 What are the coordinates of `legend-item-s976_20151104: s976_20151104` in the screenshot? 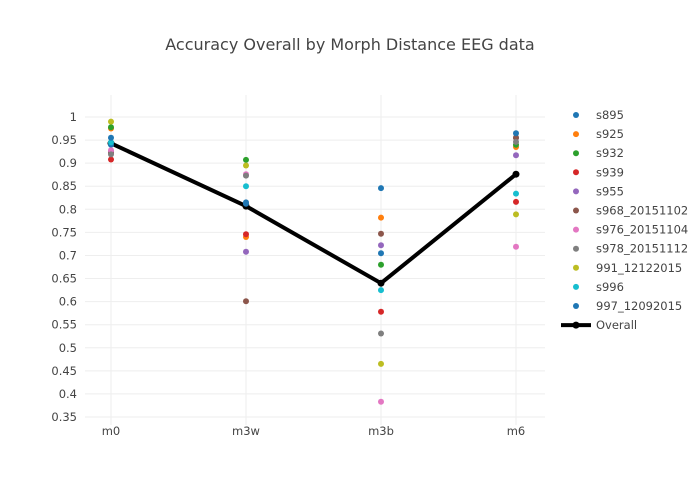 It's located at (630, 230).